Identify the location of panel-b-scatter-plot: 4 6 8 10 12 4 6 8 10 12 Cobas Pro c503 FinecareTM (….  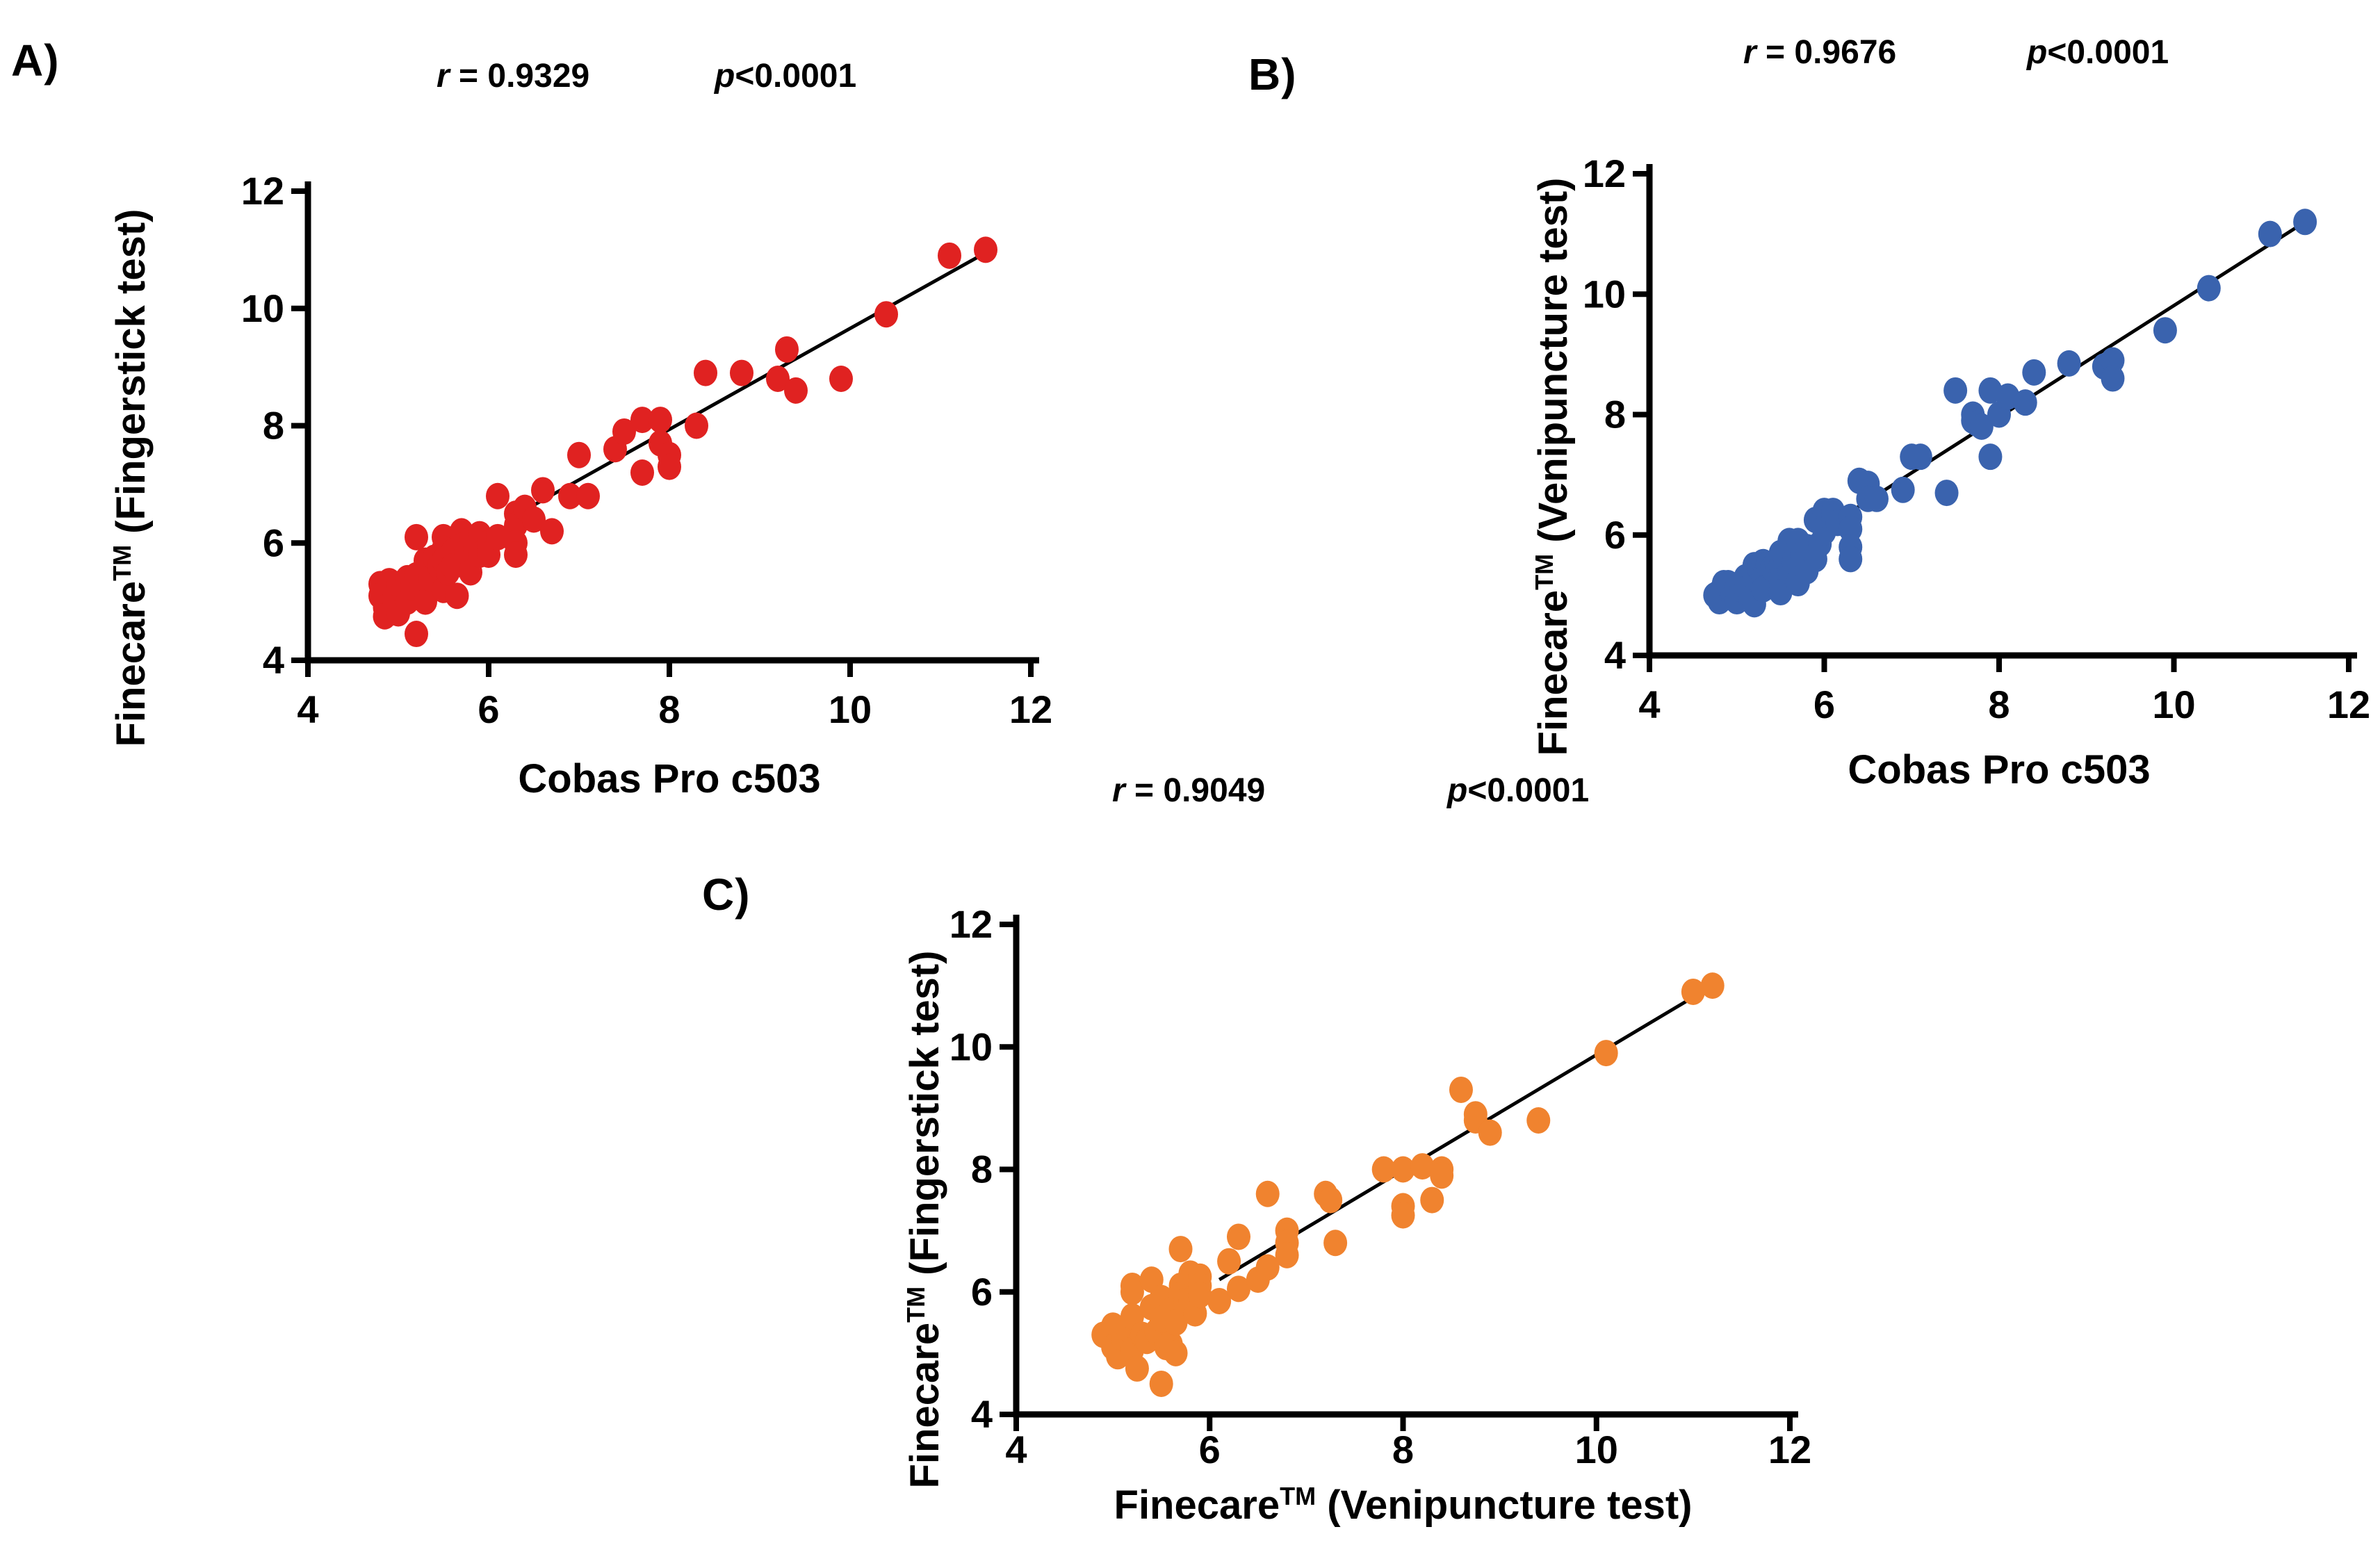
(1950, 472).